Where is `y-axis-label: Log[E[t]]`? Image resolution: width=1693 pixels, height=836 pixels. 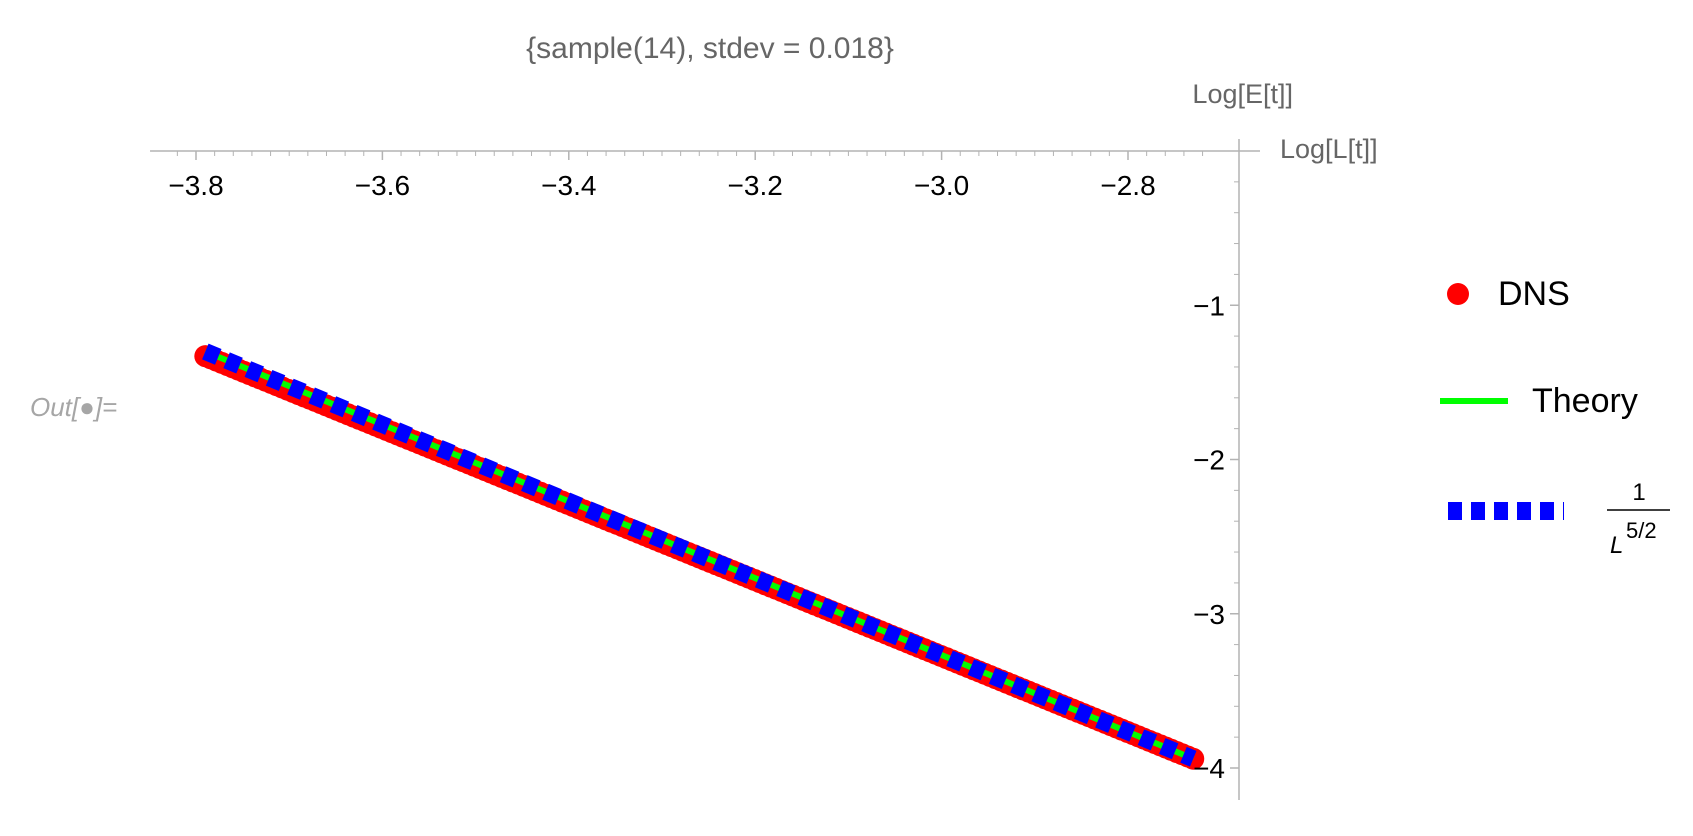
y-axis-label: Log[E[t]] is located at coordinates (1242, 94).